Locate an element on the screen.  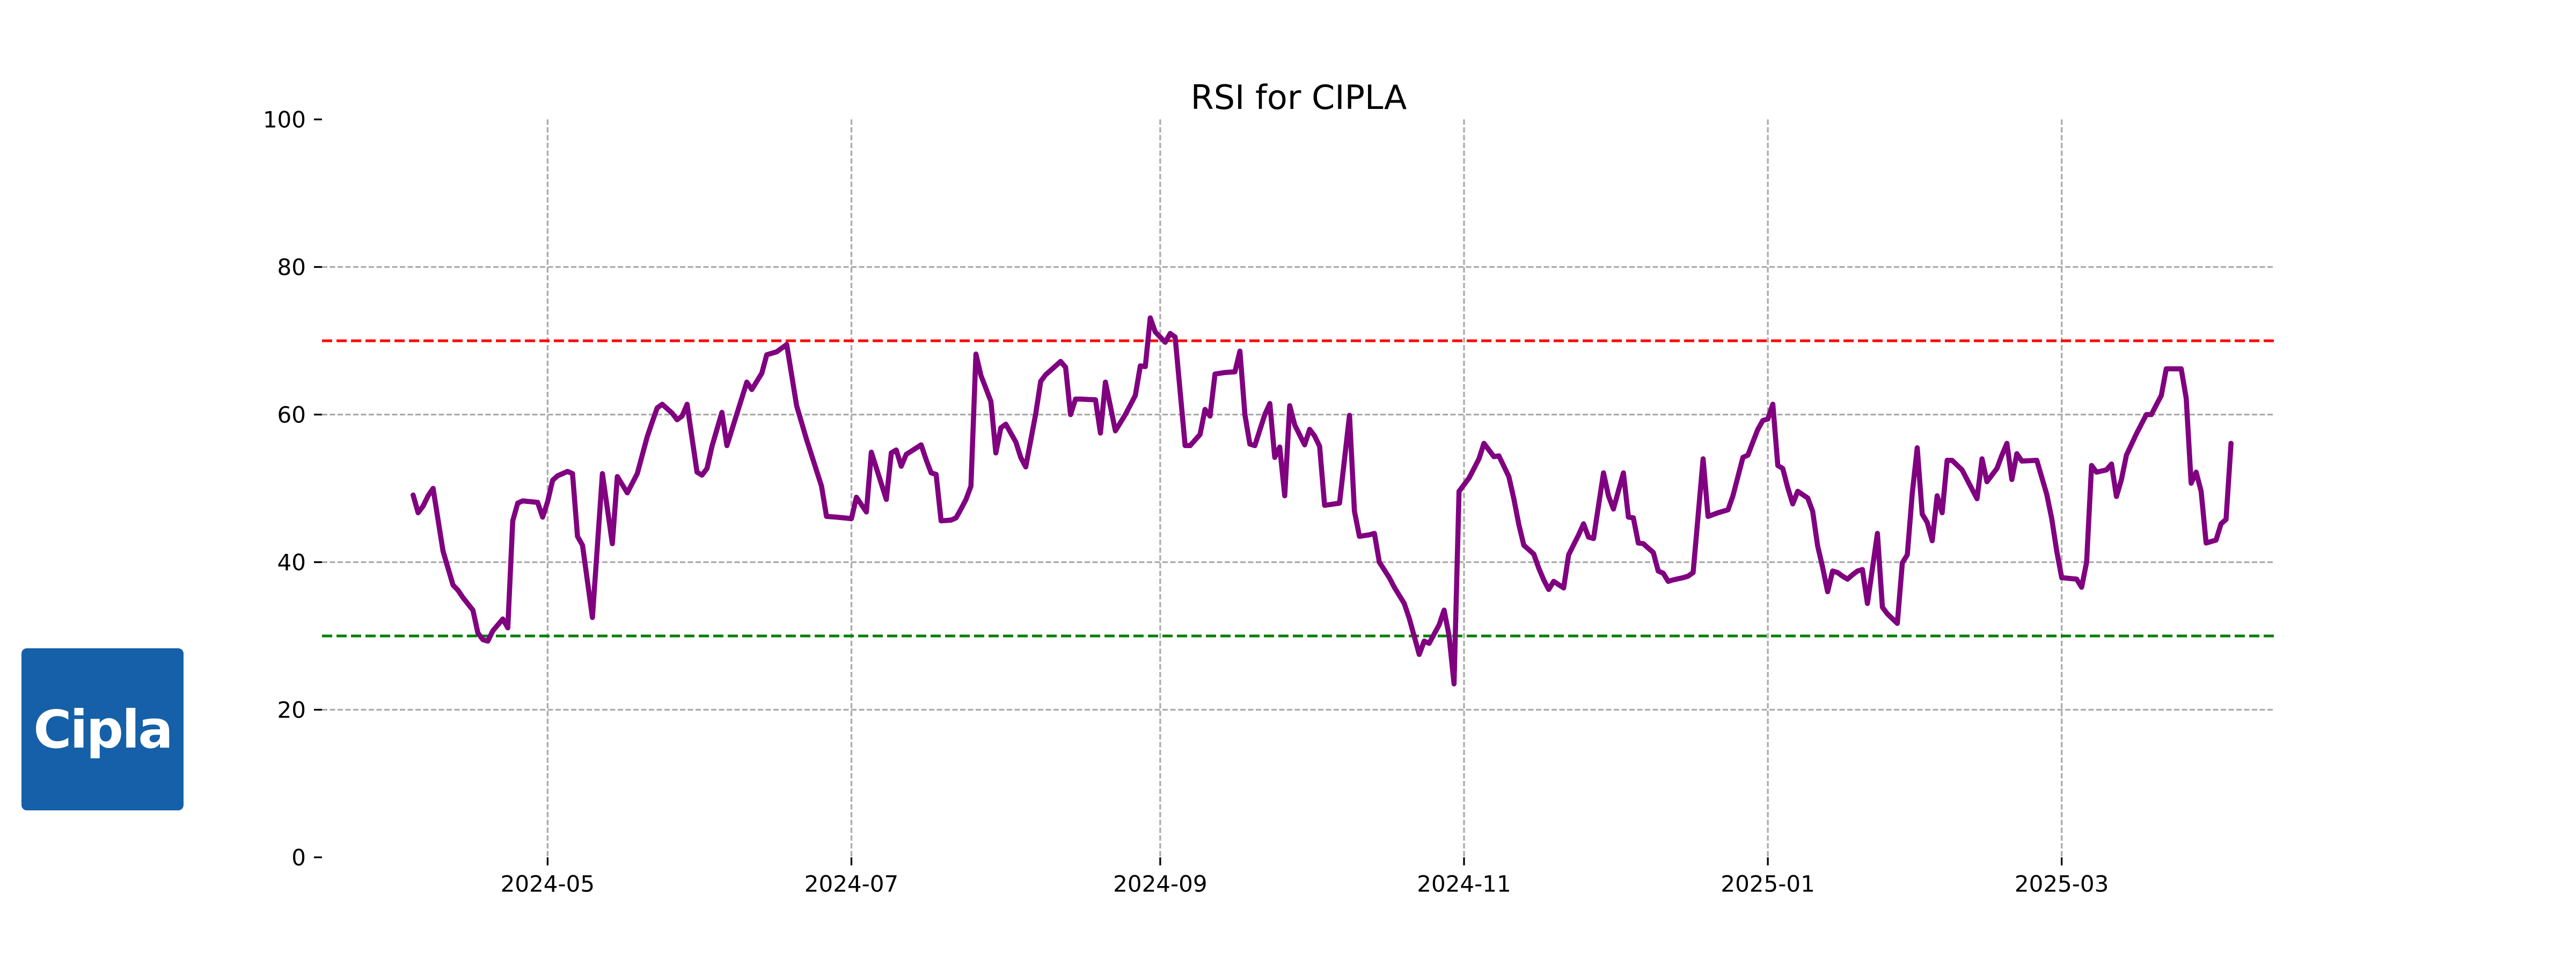
y-tick-label: 80 is located at coordinates (291, 267).